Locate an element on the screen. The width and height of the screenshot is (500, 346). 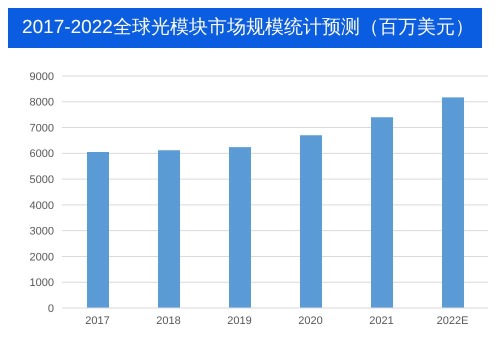
y-tick-label: 4000 is located at coordinates (42, 206).